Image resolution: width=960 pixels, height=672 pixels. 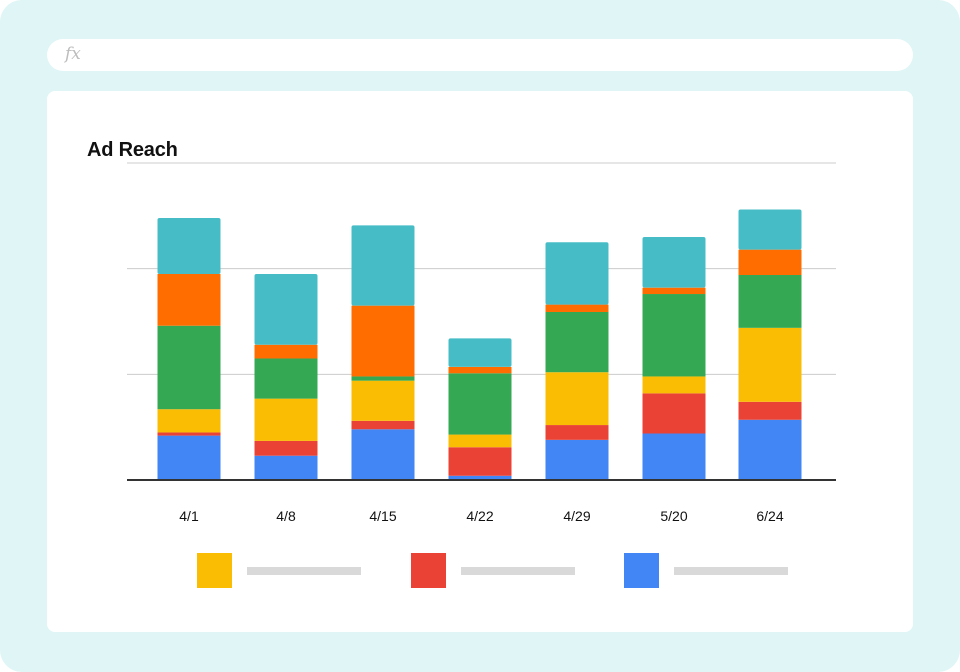 I want to click on fx-icon: fx, so click(x=73, y=54).